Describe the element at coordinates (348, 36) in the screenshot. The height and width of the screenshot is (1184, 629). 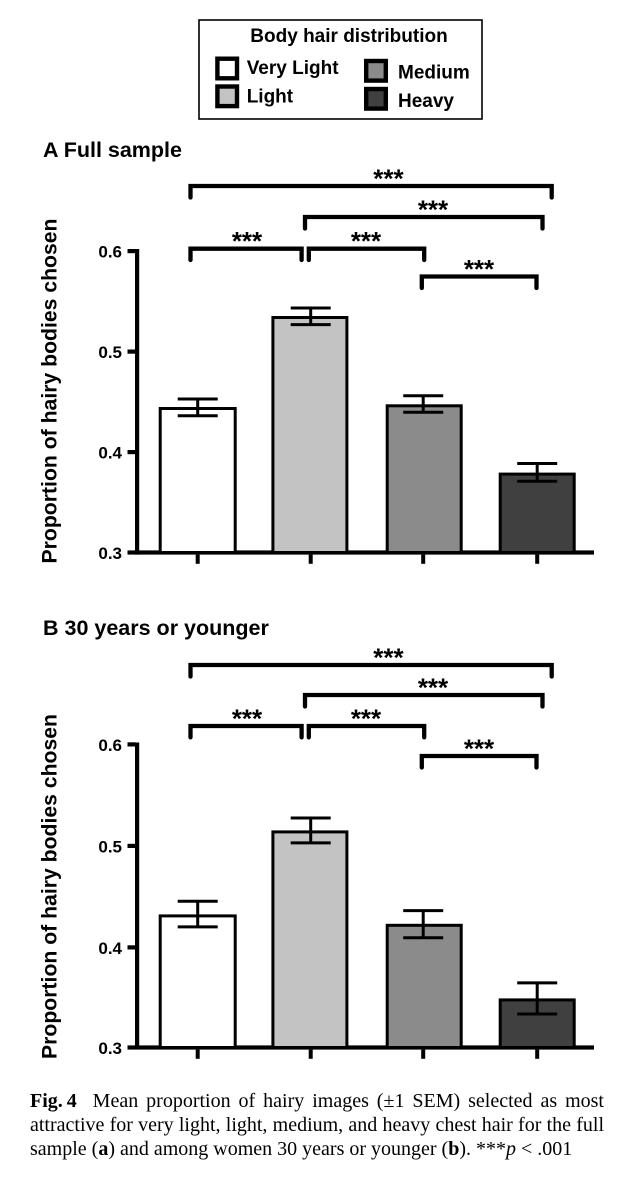
I see `svg-text: Body hair distribution` at that location.